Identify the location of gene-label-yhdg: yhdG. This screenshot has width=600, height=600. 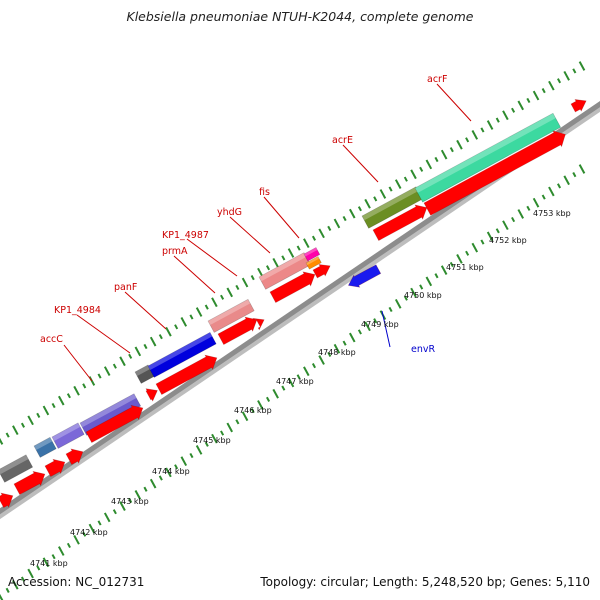
(229, 212).